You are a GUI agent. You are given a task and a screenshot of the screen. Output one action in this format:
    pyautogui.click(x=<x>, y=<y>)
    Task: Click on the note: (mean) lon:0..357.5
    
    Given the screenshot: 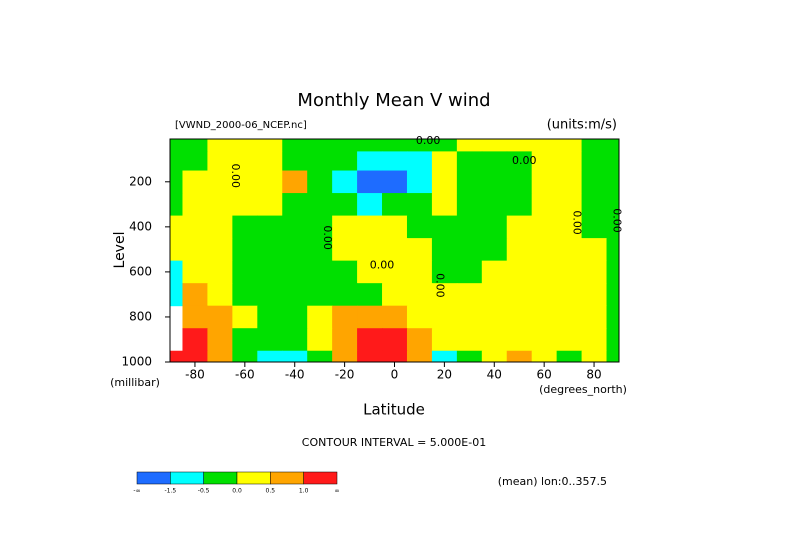 What is the action you would take?
    pyautogui.click(x=552, y=481)
    